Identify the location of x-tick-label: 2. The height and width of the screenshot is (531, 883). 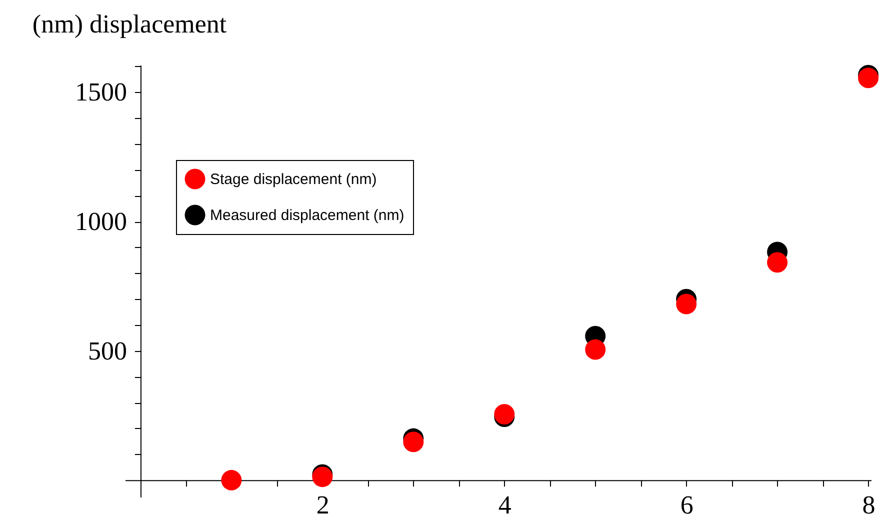
(323, 505).